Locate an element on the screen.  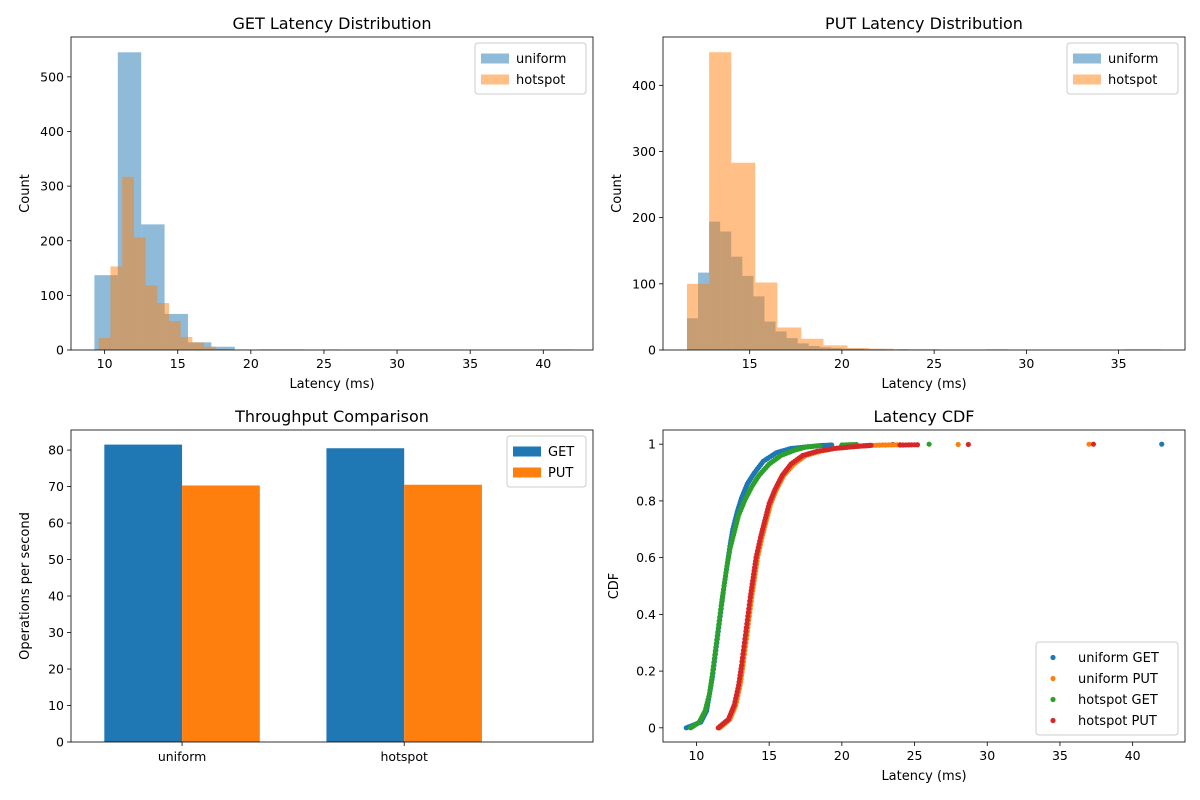
legend-label: uniform GET is located at coordinates (1118, 658).